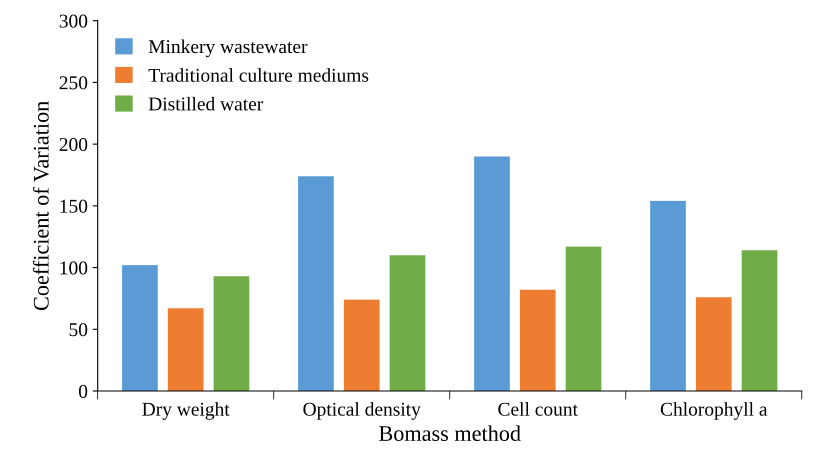 The height and width of the screenshot is (460, 814). Describe the element at coordinates (40, 205) in the screenshot. I see `y-axis-title: Coefficient of Variation` at that location.